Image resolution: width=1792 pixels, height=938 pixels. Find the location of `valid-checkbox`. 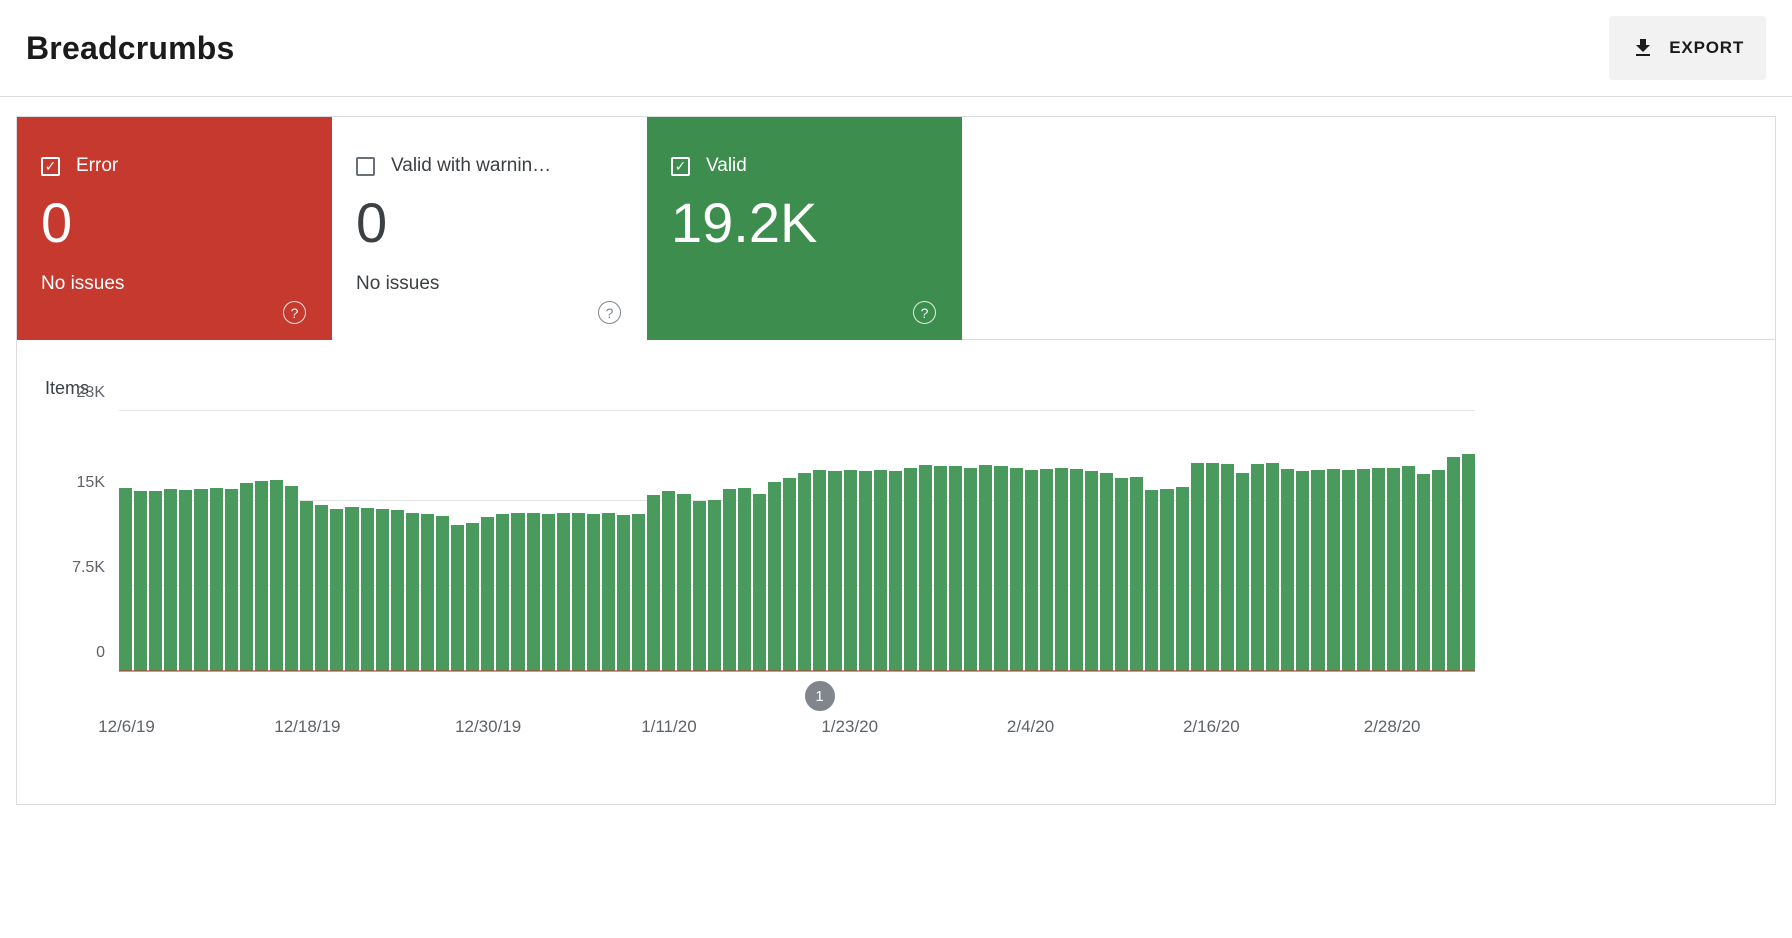

valid-checkbox is located at coordinates (680, 166).